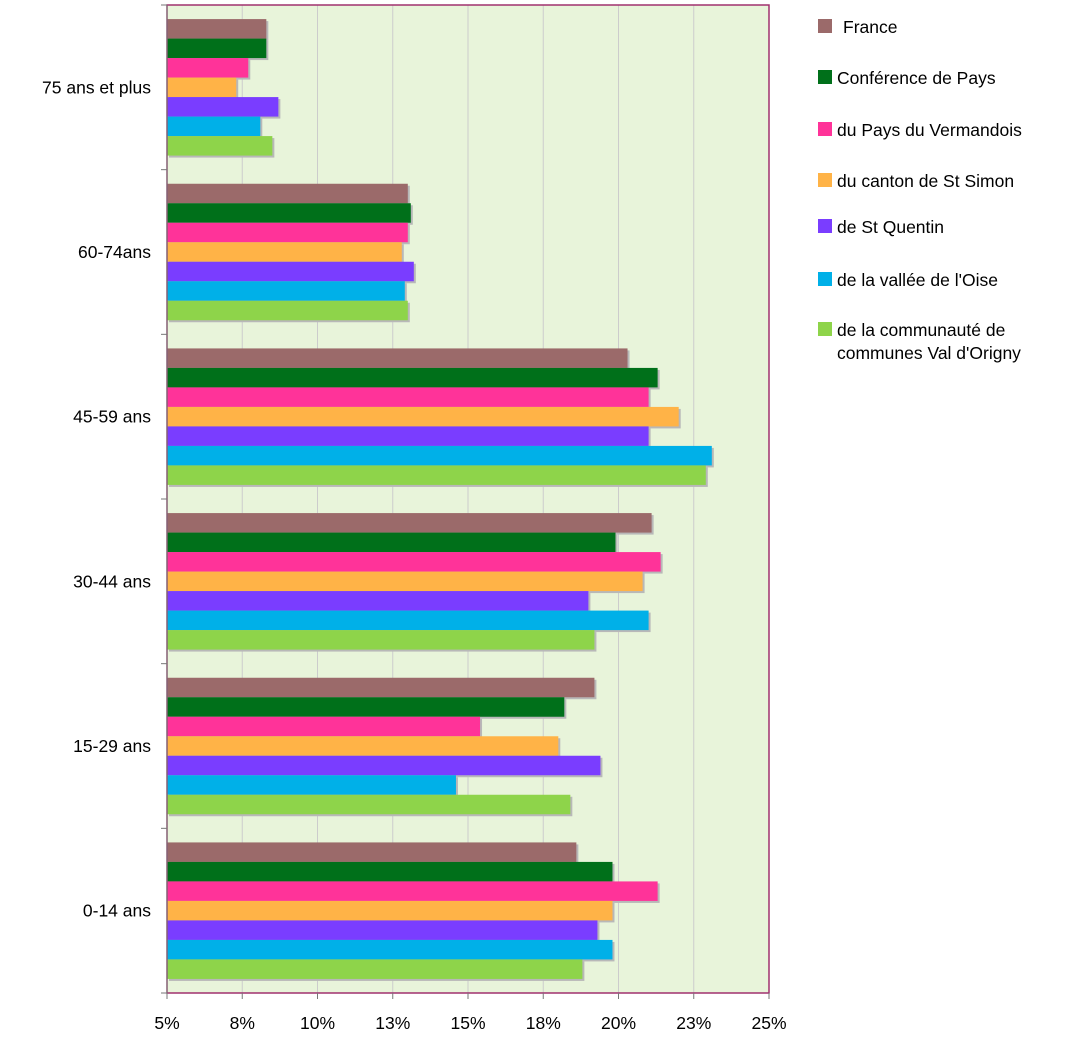 Image resolution: width=1073 pixels, height=1042 pixels. Describe the element at coordinates (890, 227) in the screenshot. I see `legend-label: de St Quentin` at that location.